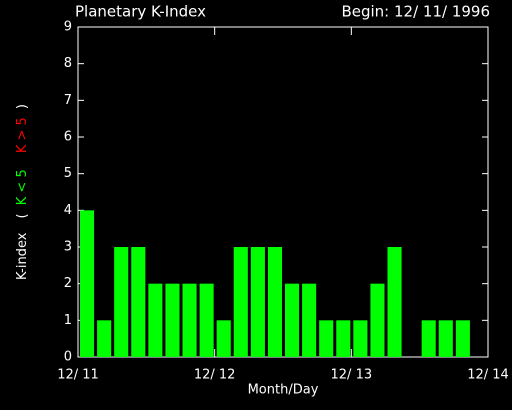 The width and height of the screenshot is (512, 410). Describe the element at coordinates (352, 375) in the screenshot. I see `x-tick-label: 12/ 13` at that location.